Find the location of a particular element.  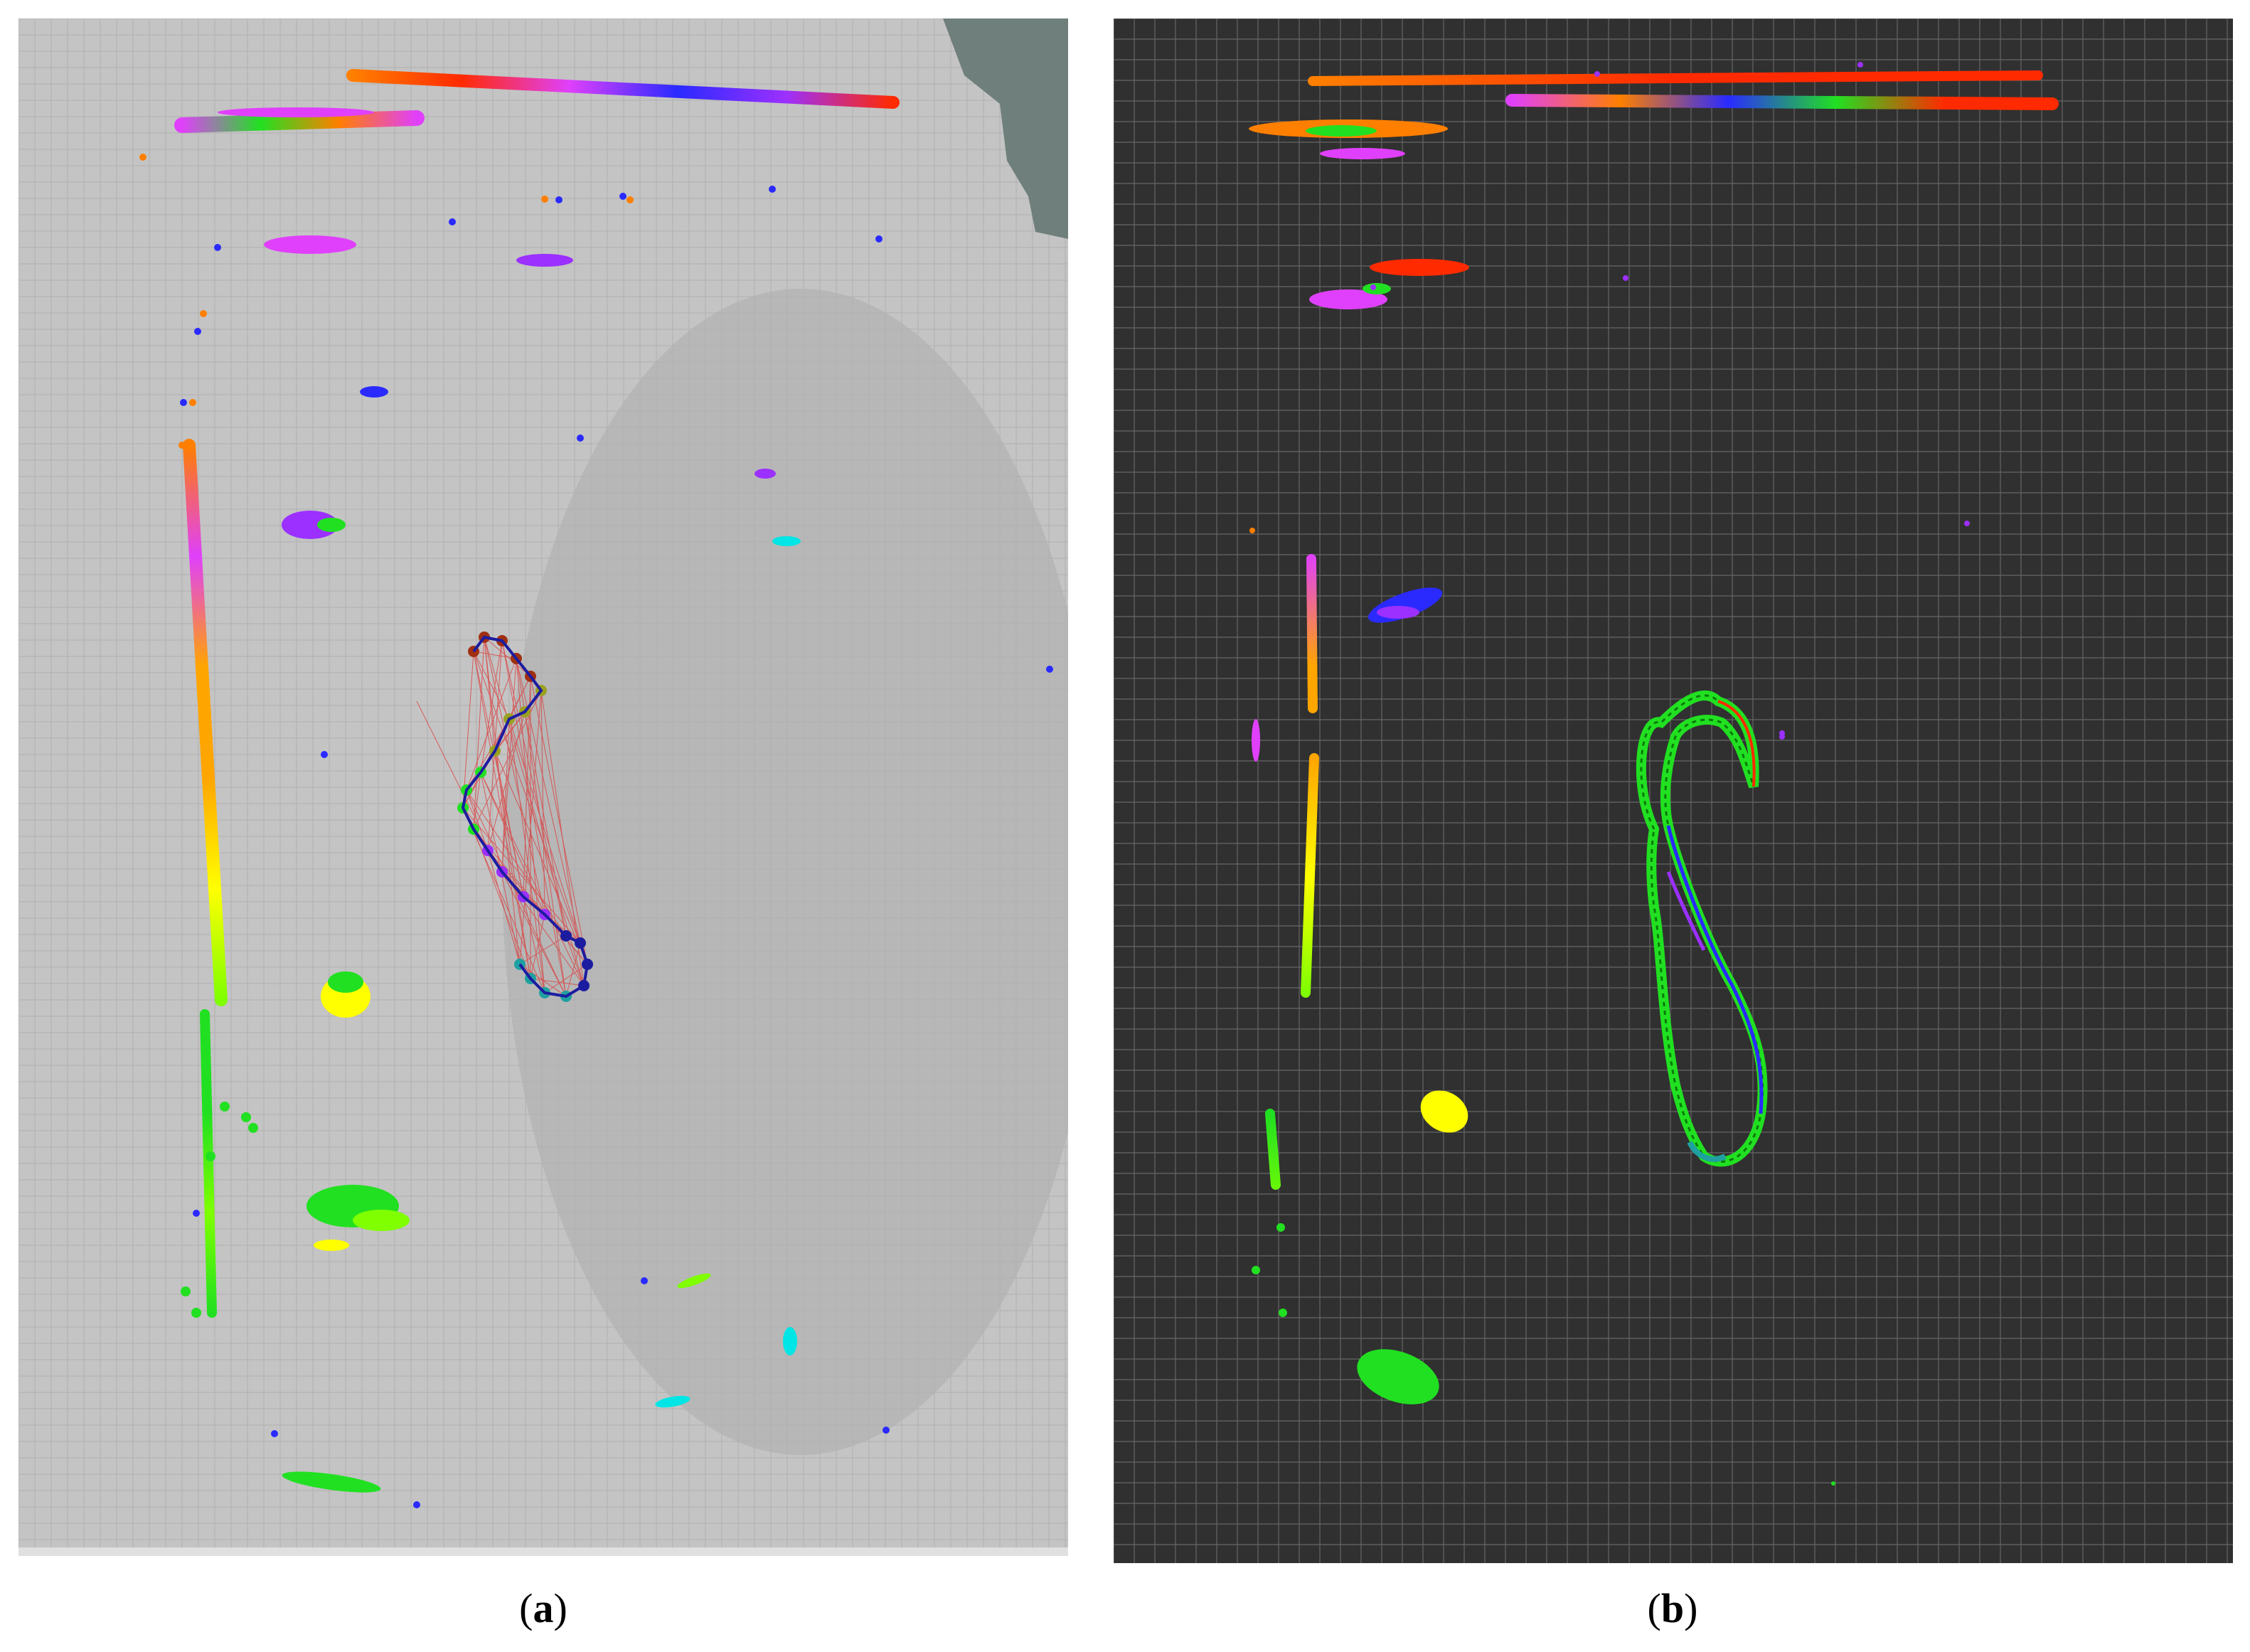

scattered-points-green is located at coordinates (1833, 1483).